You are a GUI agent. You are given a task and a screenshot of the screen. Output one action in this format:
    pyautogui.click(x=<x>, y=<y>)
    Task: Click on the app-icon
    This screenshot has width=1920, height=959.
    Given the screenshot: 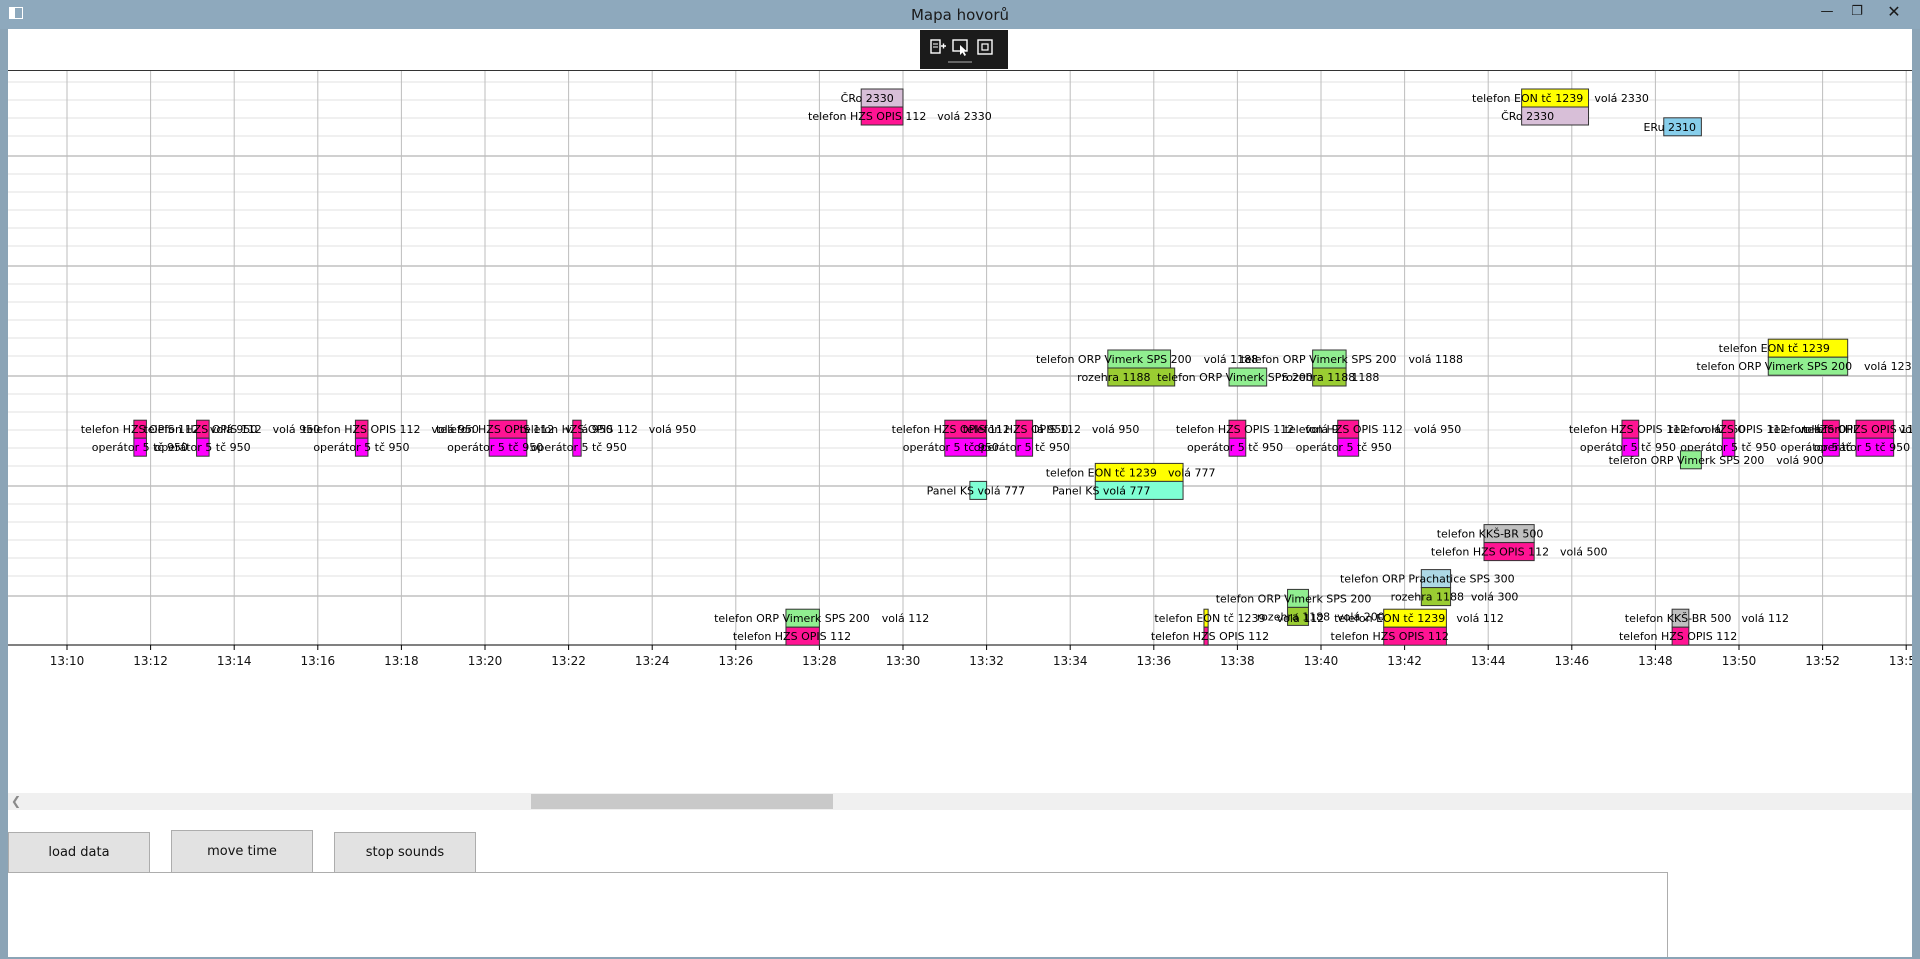 What is the action you would take?
    pyautogui.click(x=16, y=13)
    